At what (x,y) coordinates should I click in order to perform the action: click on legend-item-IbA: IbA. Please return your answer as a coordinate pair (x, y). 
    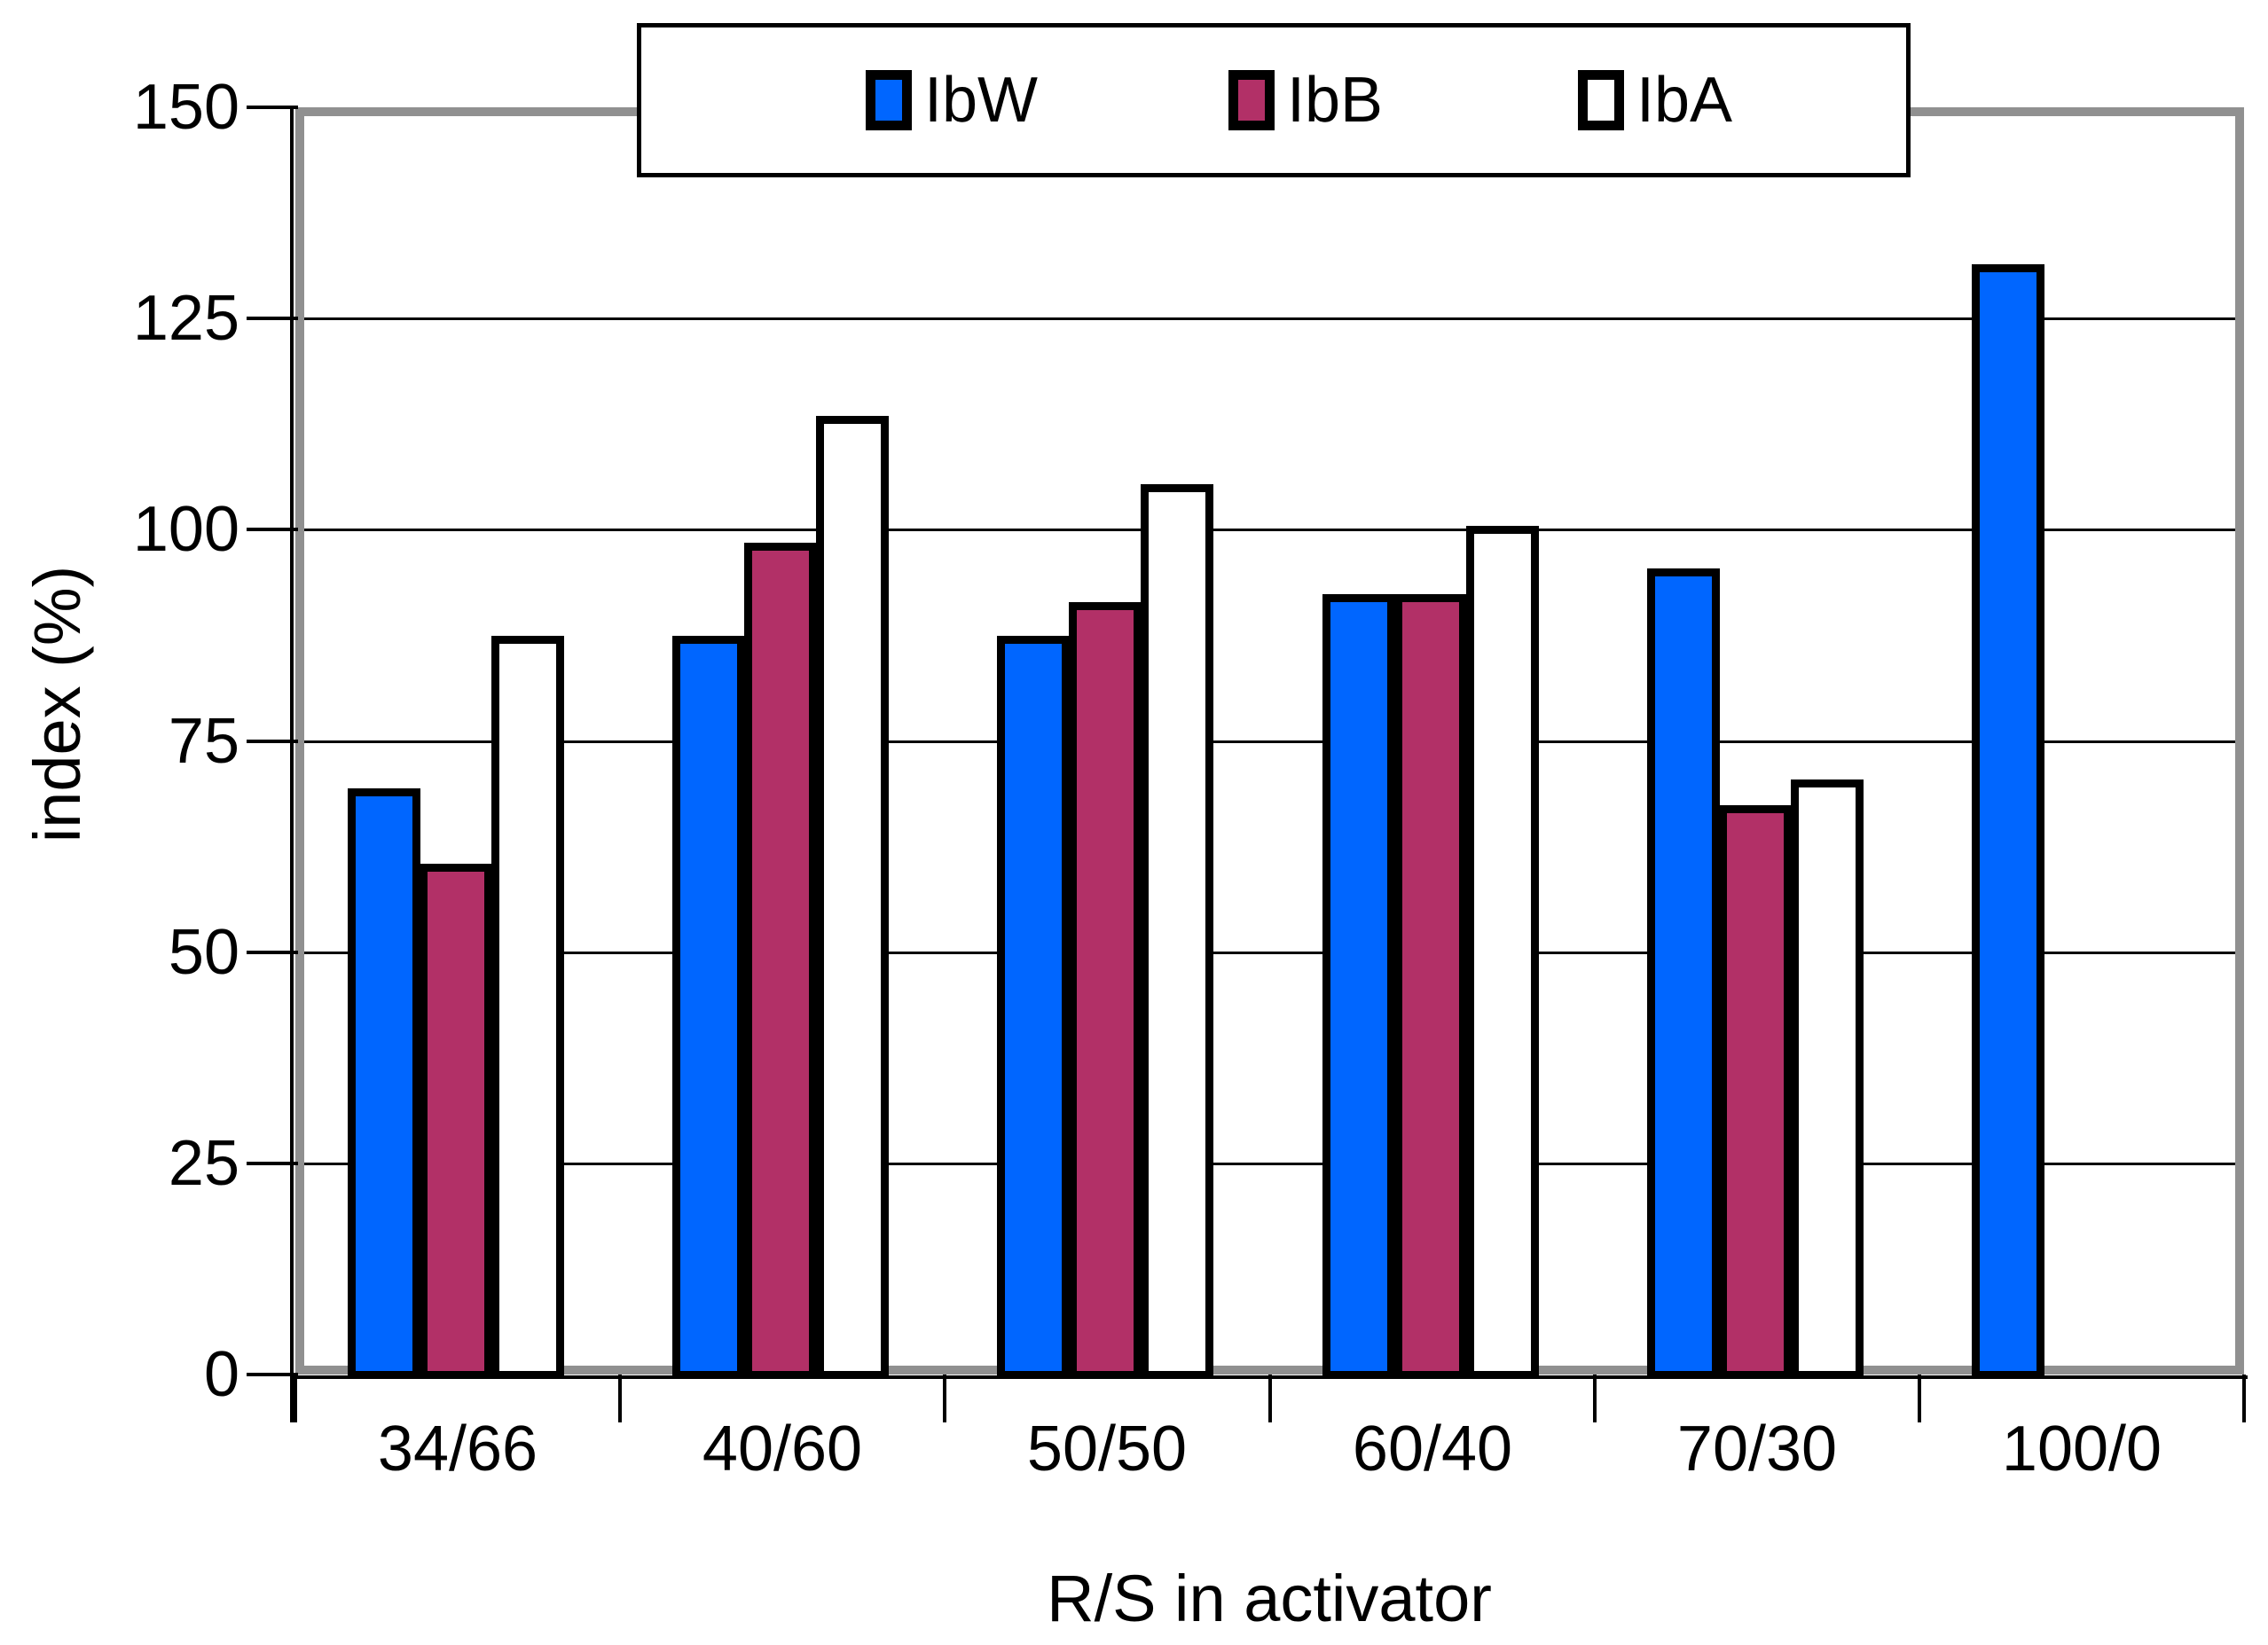
    Looking at the image, I should click on (1655, 100).